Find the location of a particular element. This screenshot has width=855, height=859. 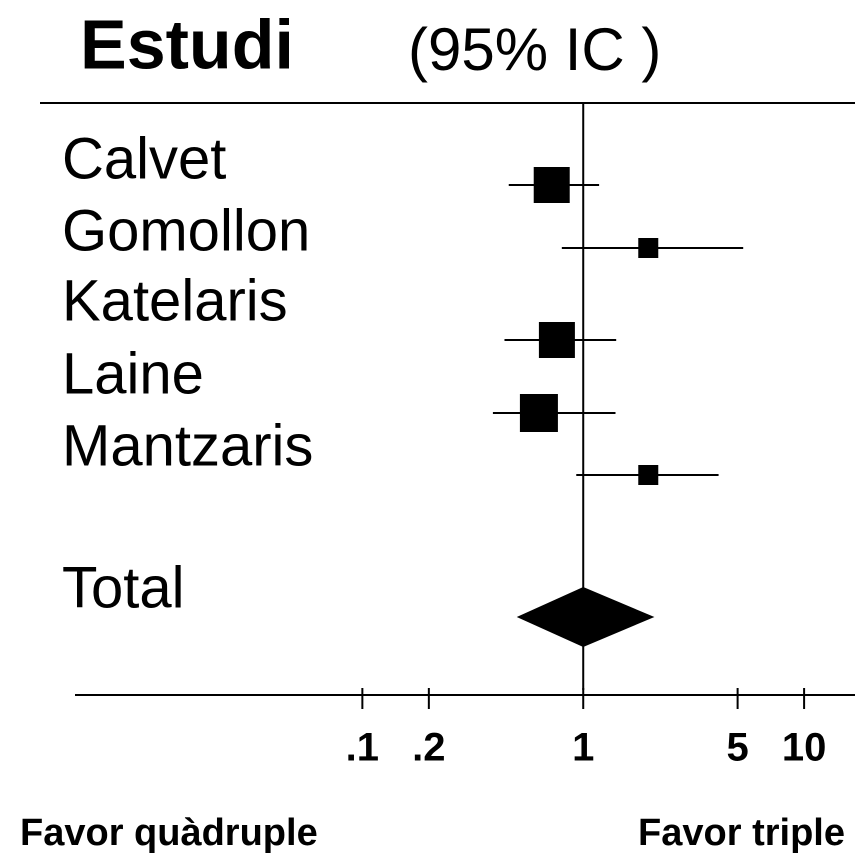

chart-title: Estudi is located at coordinates (187, 44).